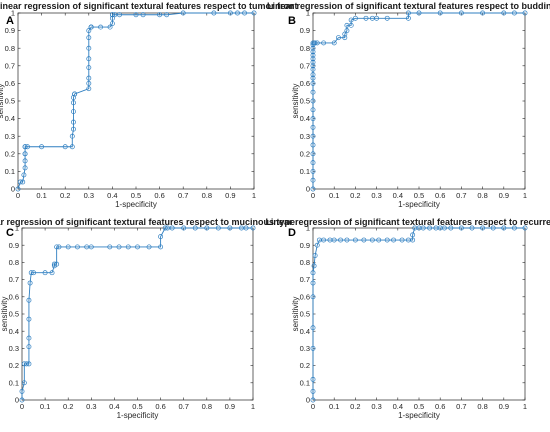 Image resolution: width=550 pixels, height=432 pixels. I want to click on x-tick-label: 0.2, so click(65, 195).